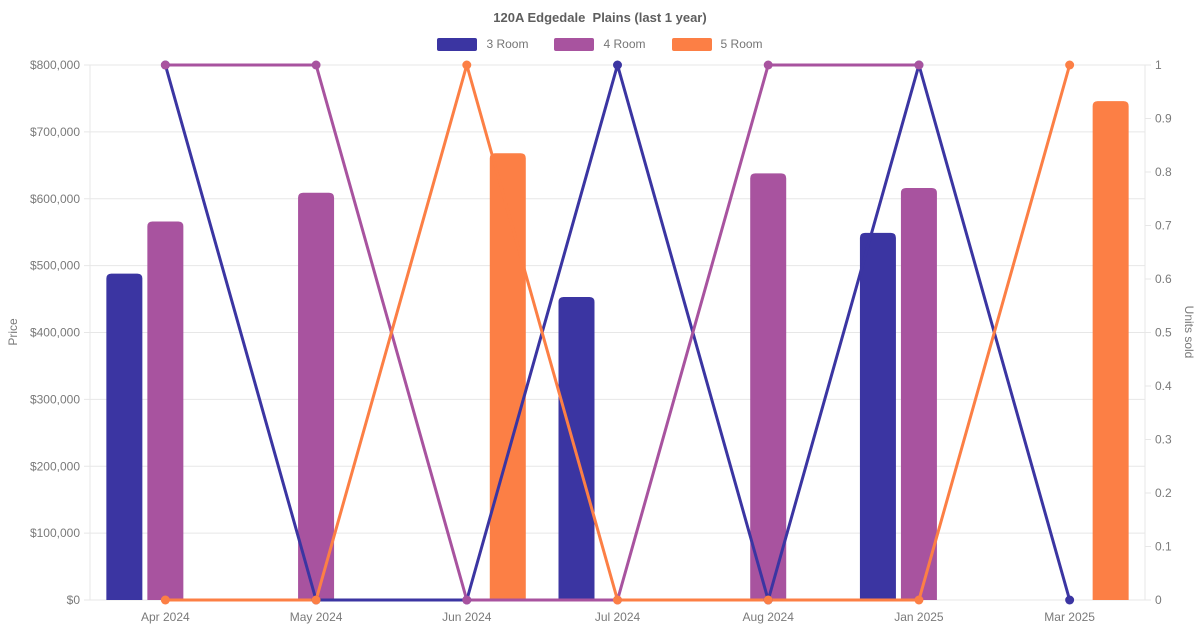 The width and height of the screenshot is (1200, 630). What do you see at coordinates (55, 466) in the screenshot?
I see `y-left-tick-label: $200,000` at bounding box center [55, 466].